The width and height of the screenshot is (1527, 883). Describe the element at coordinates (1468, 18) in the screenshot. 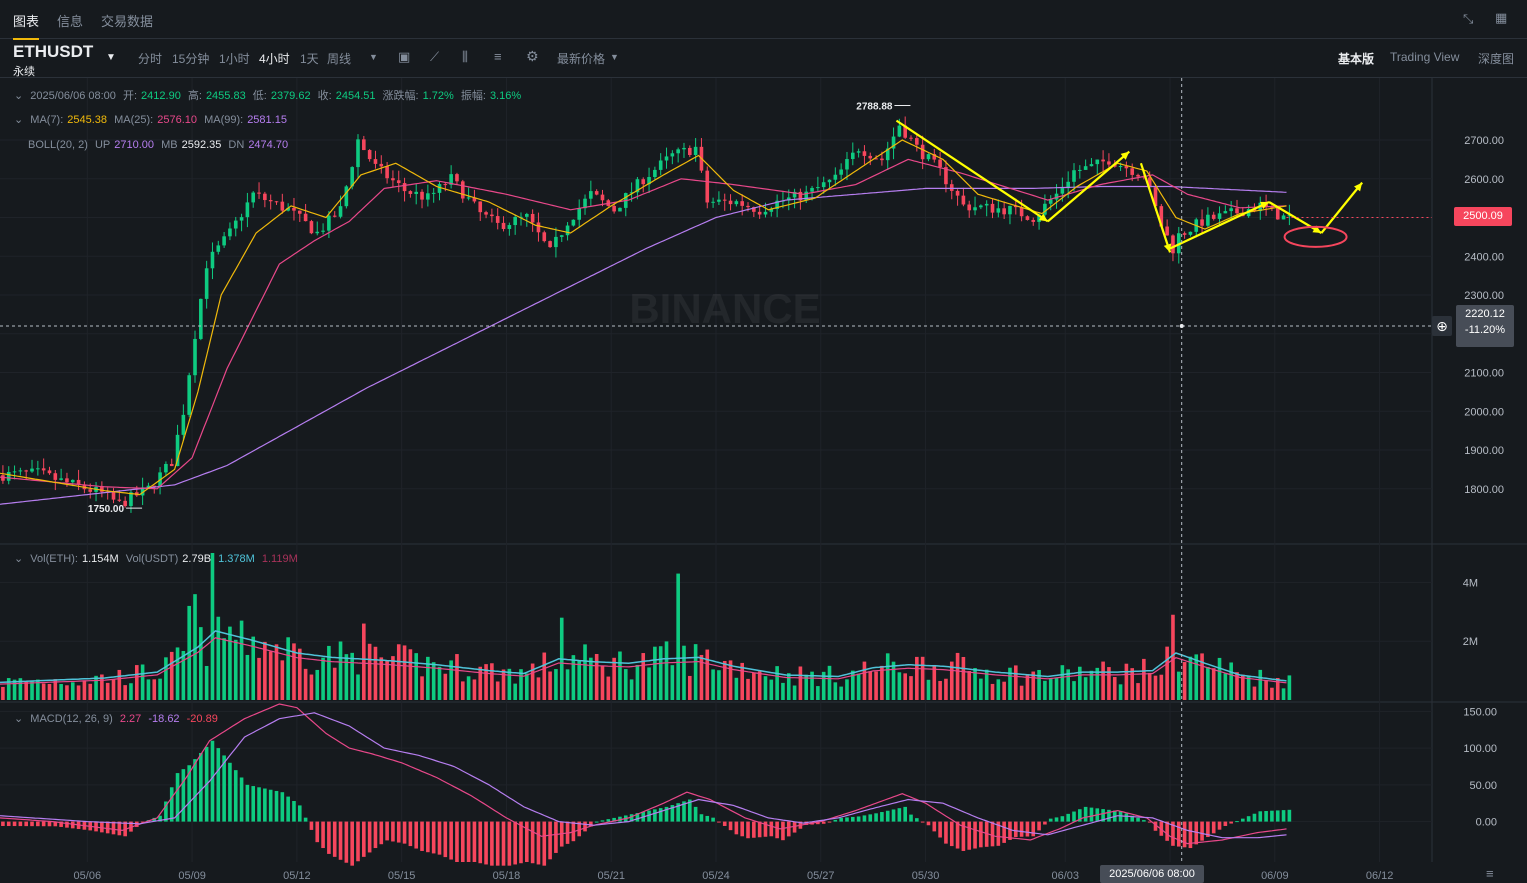

I see `collapse-icon: ⤡` at that location.